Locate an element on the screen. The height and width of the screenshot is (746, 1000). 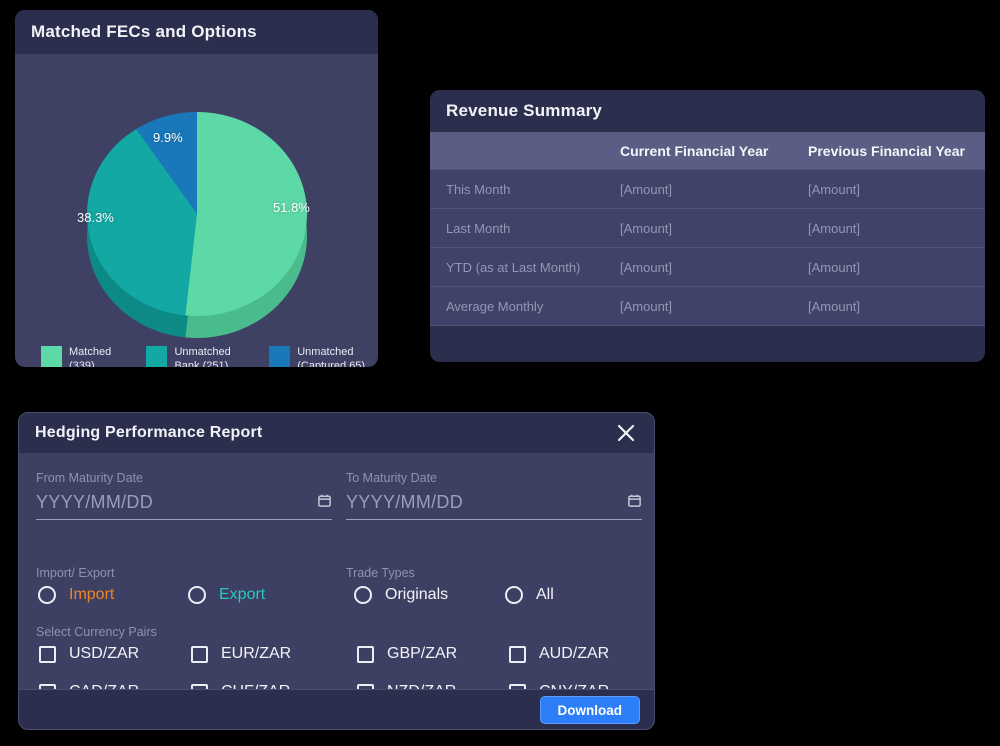
radio-export: Export is located at coordinates (226, 595).